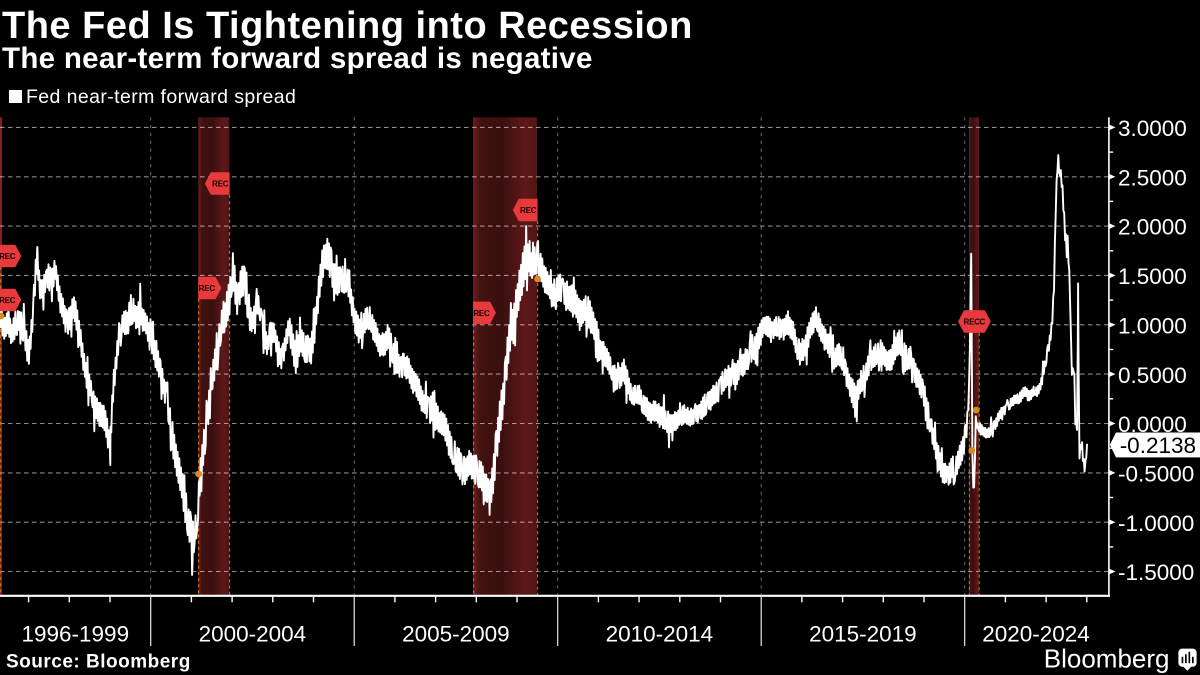 The height and width of the screenshot is (675, 1200). Describe the element at coordinates (1158, 445) in the screenshot. I see `svg-text: -0.2138` at that location.